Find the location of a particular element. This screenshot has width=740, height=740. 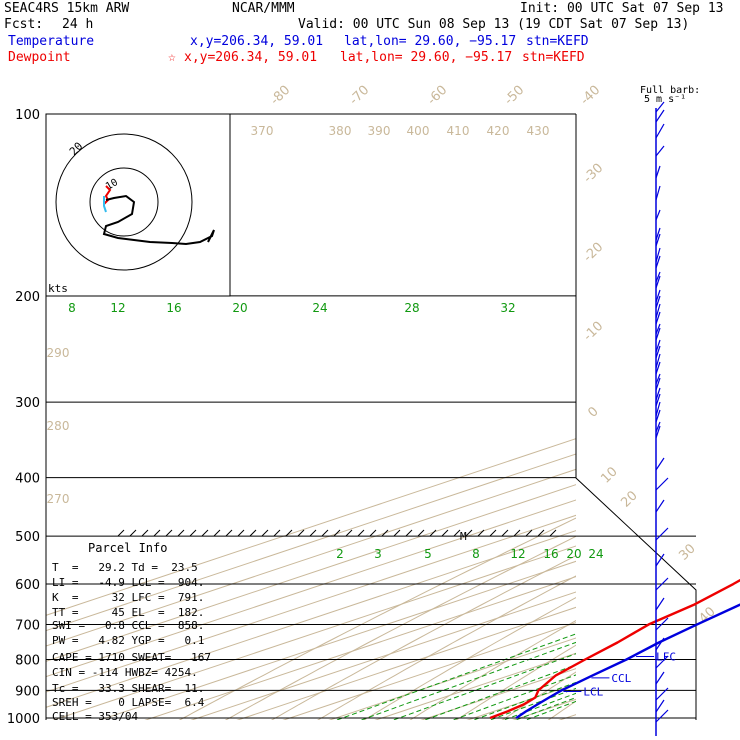

fcst-label: Fcst: is located at coordinates (24, 24).